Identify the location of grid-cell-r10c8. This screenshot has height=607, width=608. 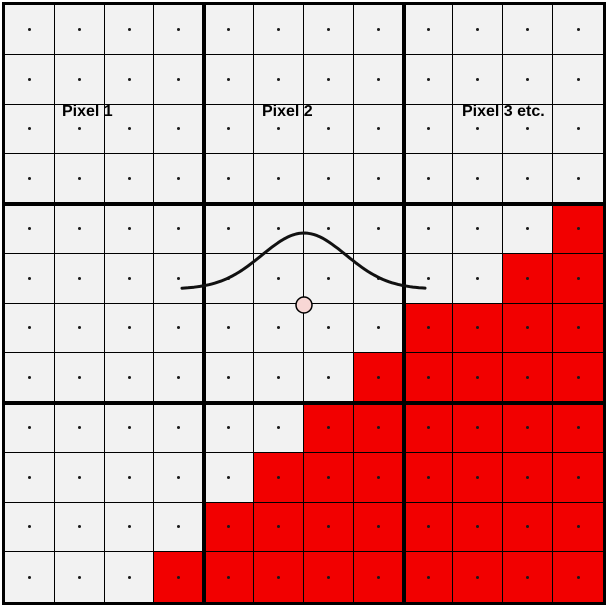
(378, 477).